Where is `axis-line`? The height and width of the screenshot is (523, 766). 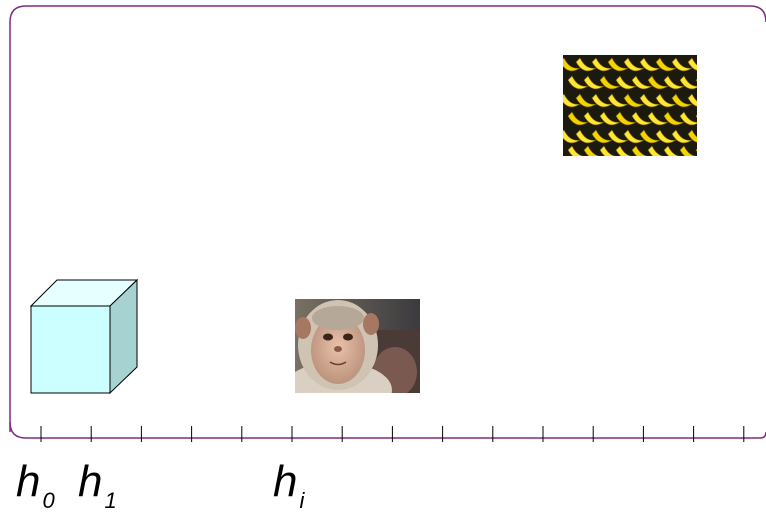
axis-line is located at coordinates (387, 430).